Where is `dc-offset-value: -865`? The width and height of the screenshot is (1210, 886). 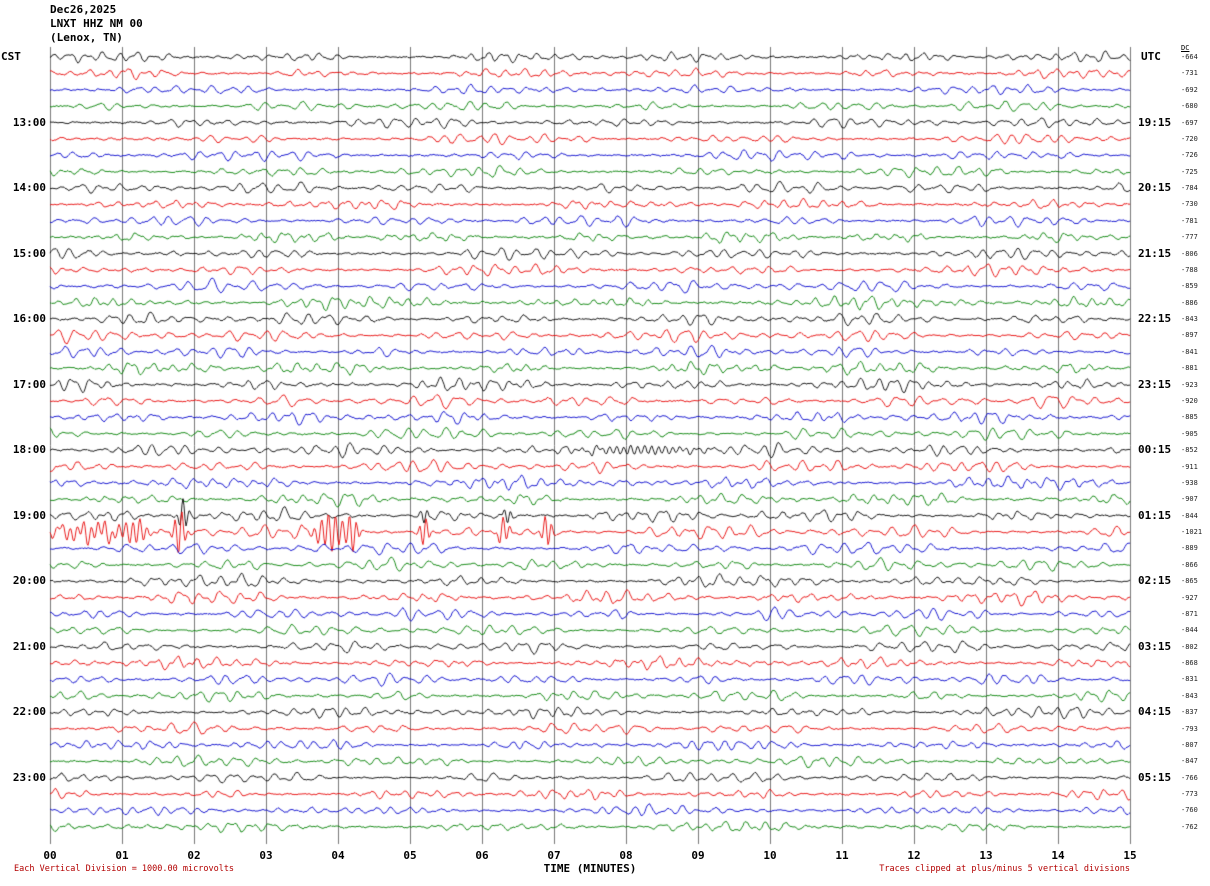
dc-offset-value: -865 is located at coordinates (1189, 581).